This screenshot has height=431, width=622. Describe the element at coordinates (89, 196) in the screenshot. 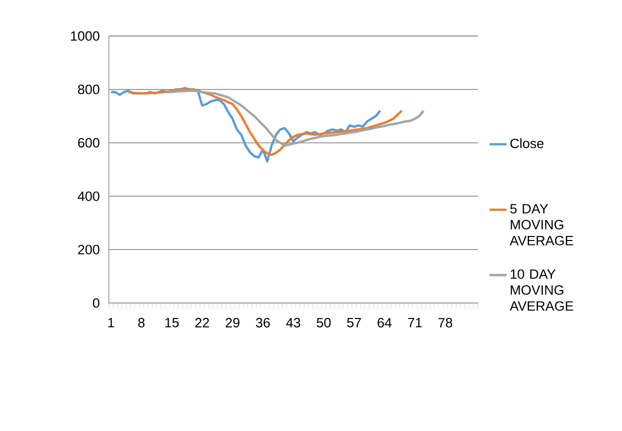

I see `y-tick-label: 400` at that location.